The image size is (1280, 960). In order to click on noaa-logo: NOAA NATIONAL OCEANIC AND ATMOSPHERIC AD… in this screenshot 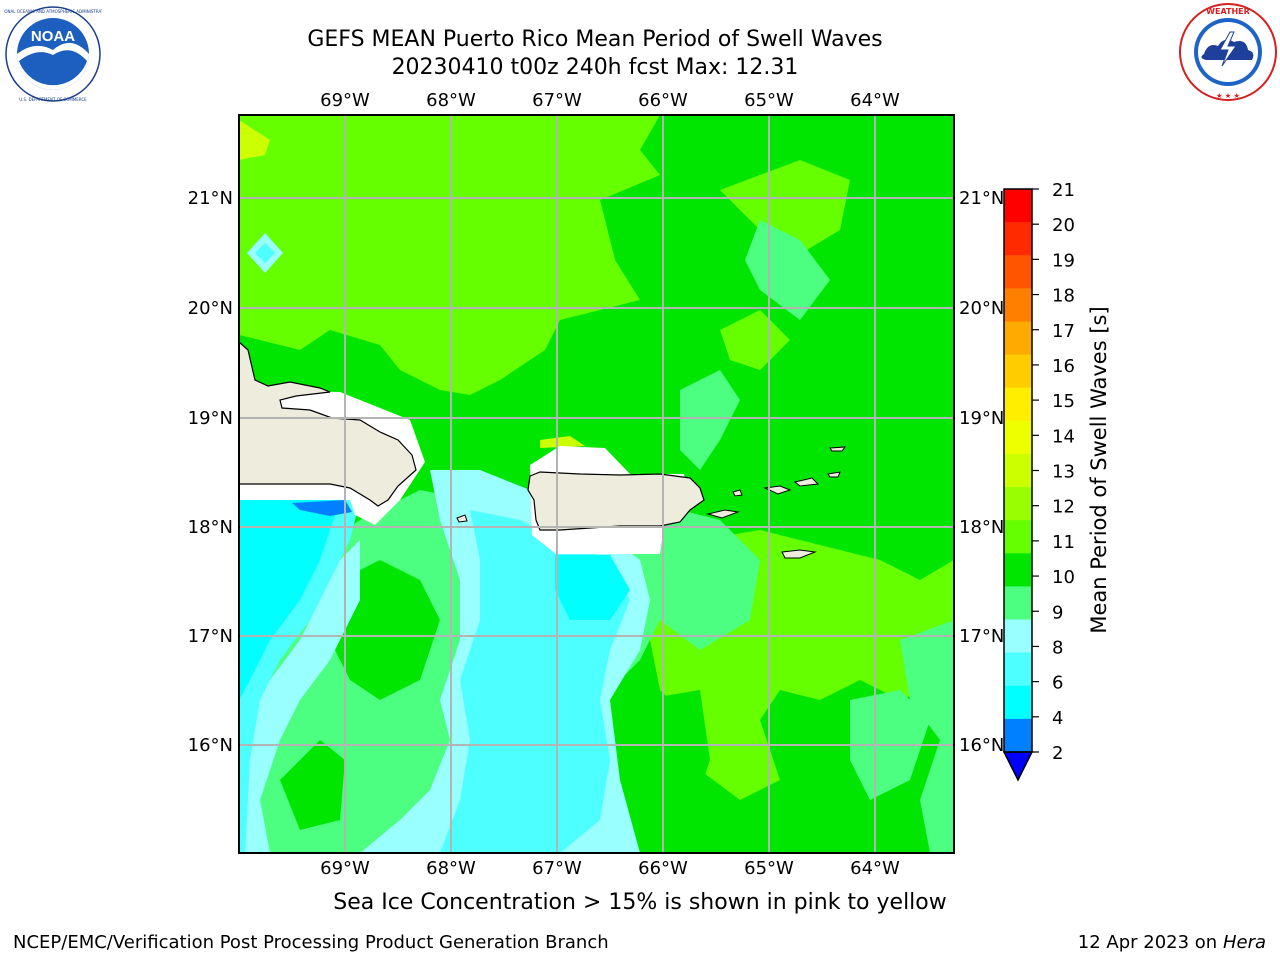, I will do `click(53, 54)`.